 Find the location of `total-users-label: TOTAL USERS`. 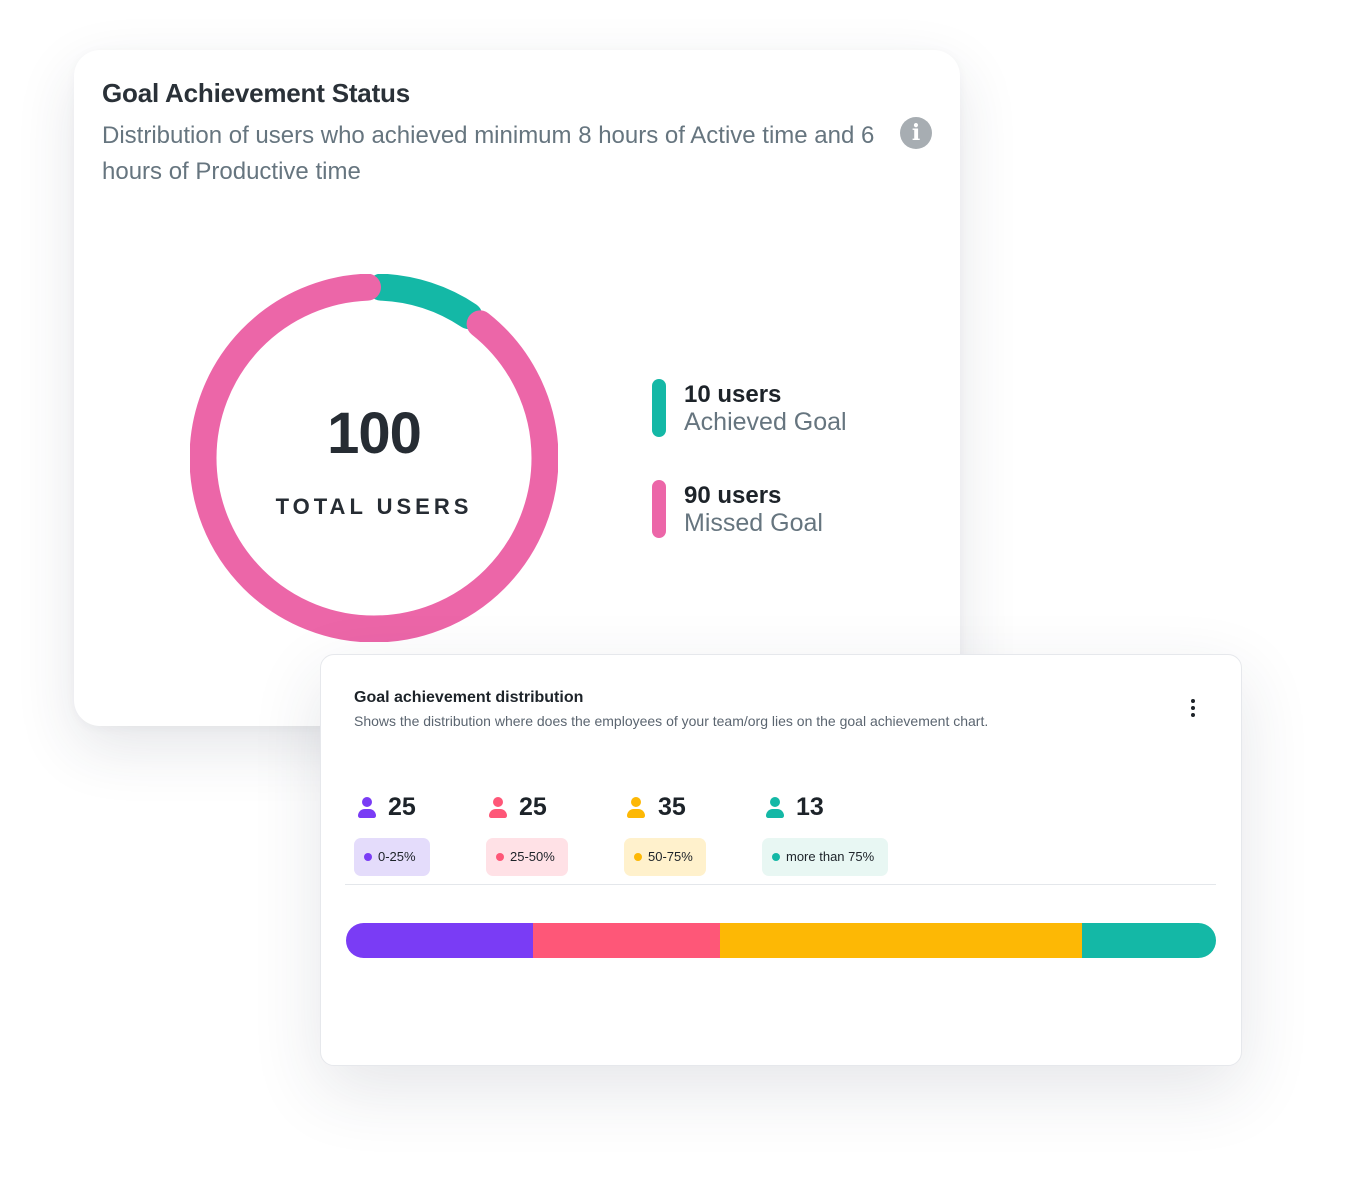

total-users-label: TOTAL USERS is located at coordinates (374, 506).